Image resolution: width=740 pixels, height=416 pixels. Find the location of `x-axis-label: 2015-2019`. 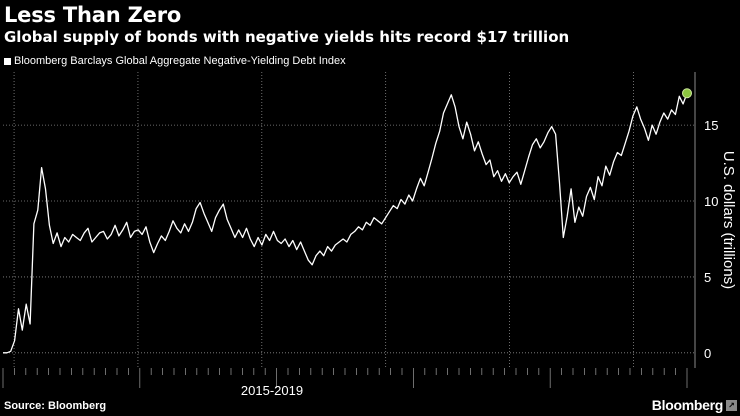

x-axis-label: 2015-2019 is located at coordinates (272, 390).